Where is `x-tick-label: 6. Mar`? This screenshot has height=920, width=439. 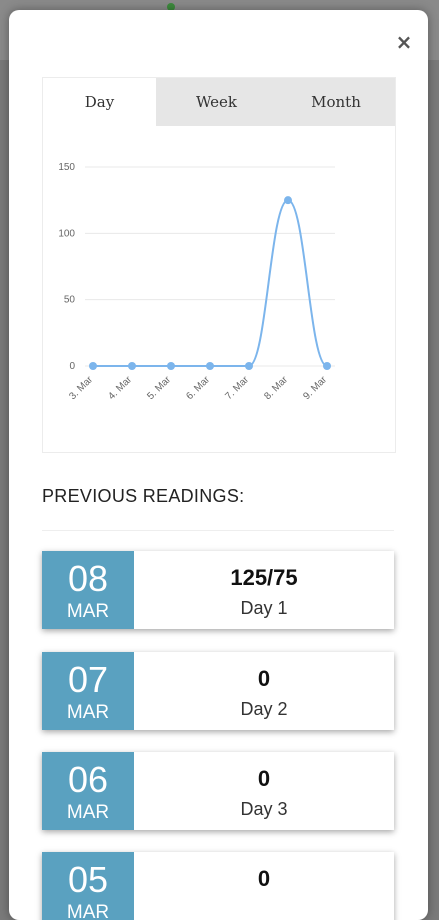 x-tick-label: 6. Mar is located at coordinates (198, 388).